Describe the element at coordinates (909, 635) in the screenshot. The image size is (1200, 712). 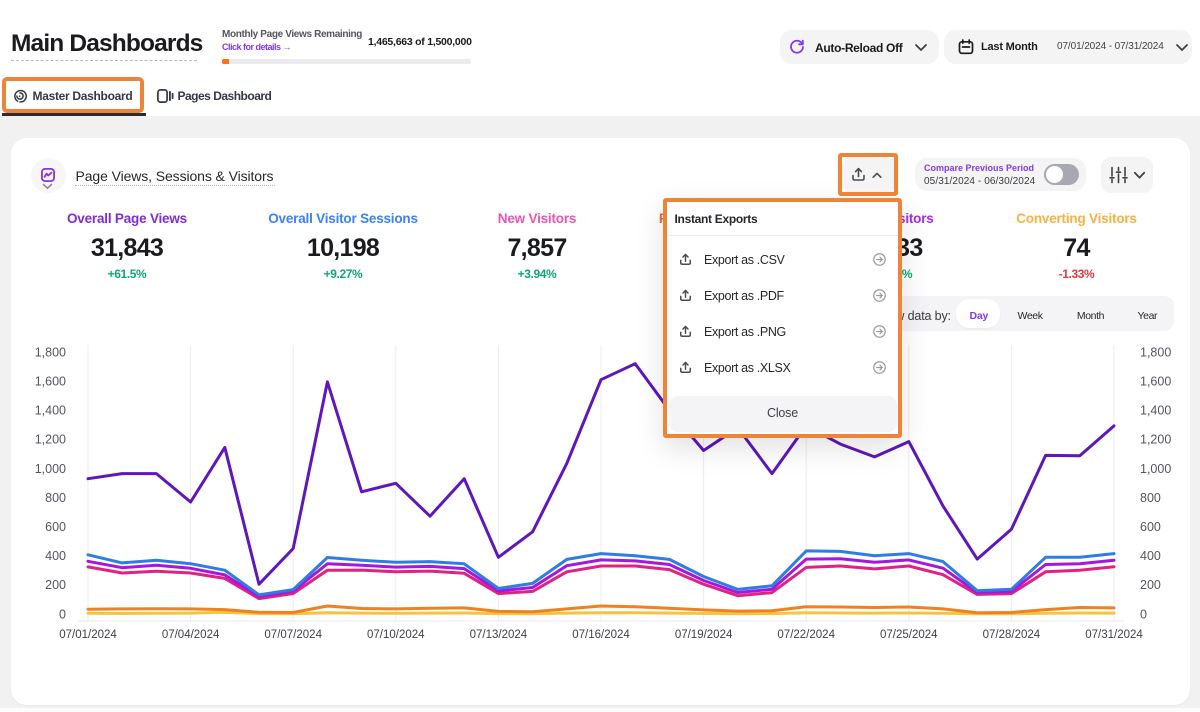
I see `svg-text: 07/25/2024` at that location.